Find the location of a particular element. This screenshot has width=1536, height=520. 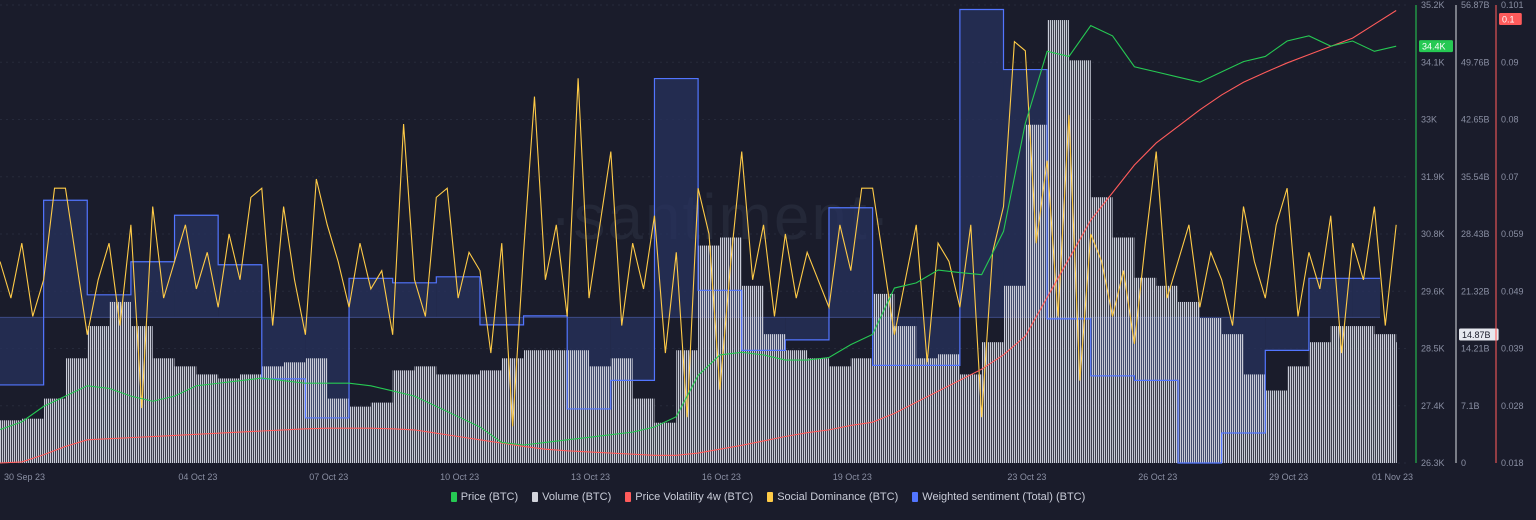

volume-axis-tick: 56.87B is located at coordinates (1475, 5).